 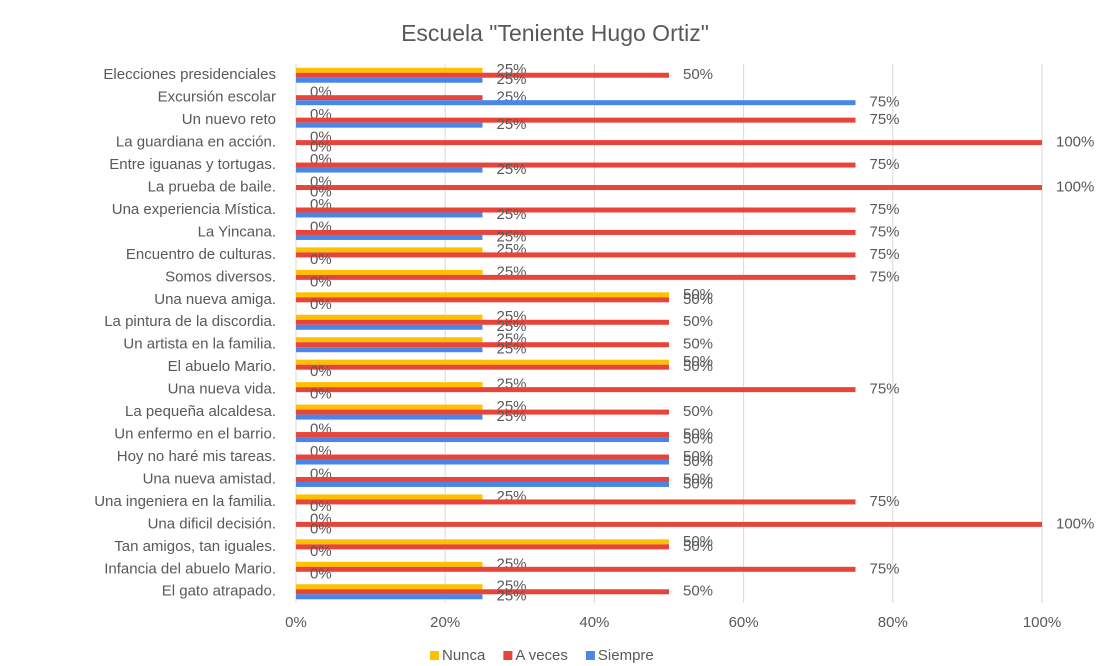 What do you see at coordinates (594, 622) in the screenshot?
I see `x-tick-label: 40%` at bounding box center [594, 622].